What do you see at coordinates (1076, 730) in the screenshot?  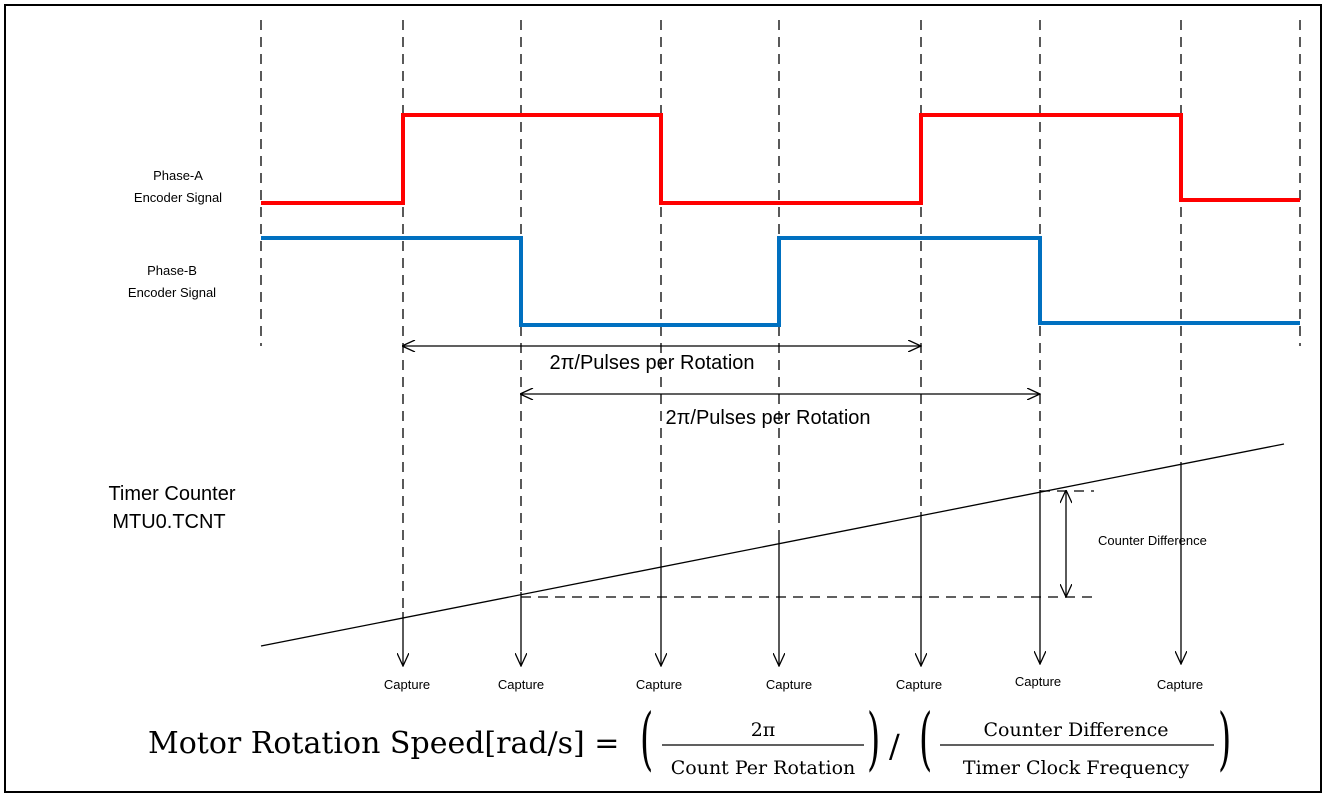 I see `formula-numerator-2: Counter Difference` at bounding box center [1076, 730].